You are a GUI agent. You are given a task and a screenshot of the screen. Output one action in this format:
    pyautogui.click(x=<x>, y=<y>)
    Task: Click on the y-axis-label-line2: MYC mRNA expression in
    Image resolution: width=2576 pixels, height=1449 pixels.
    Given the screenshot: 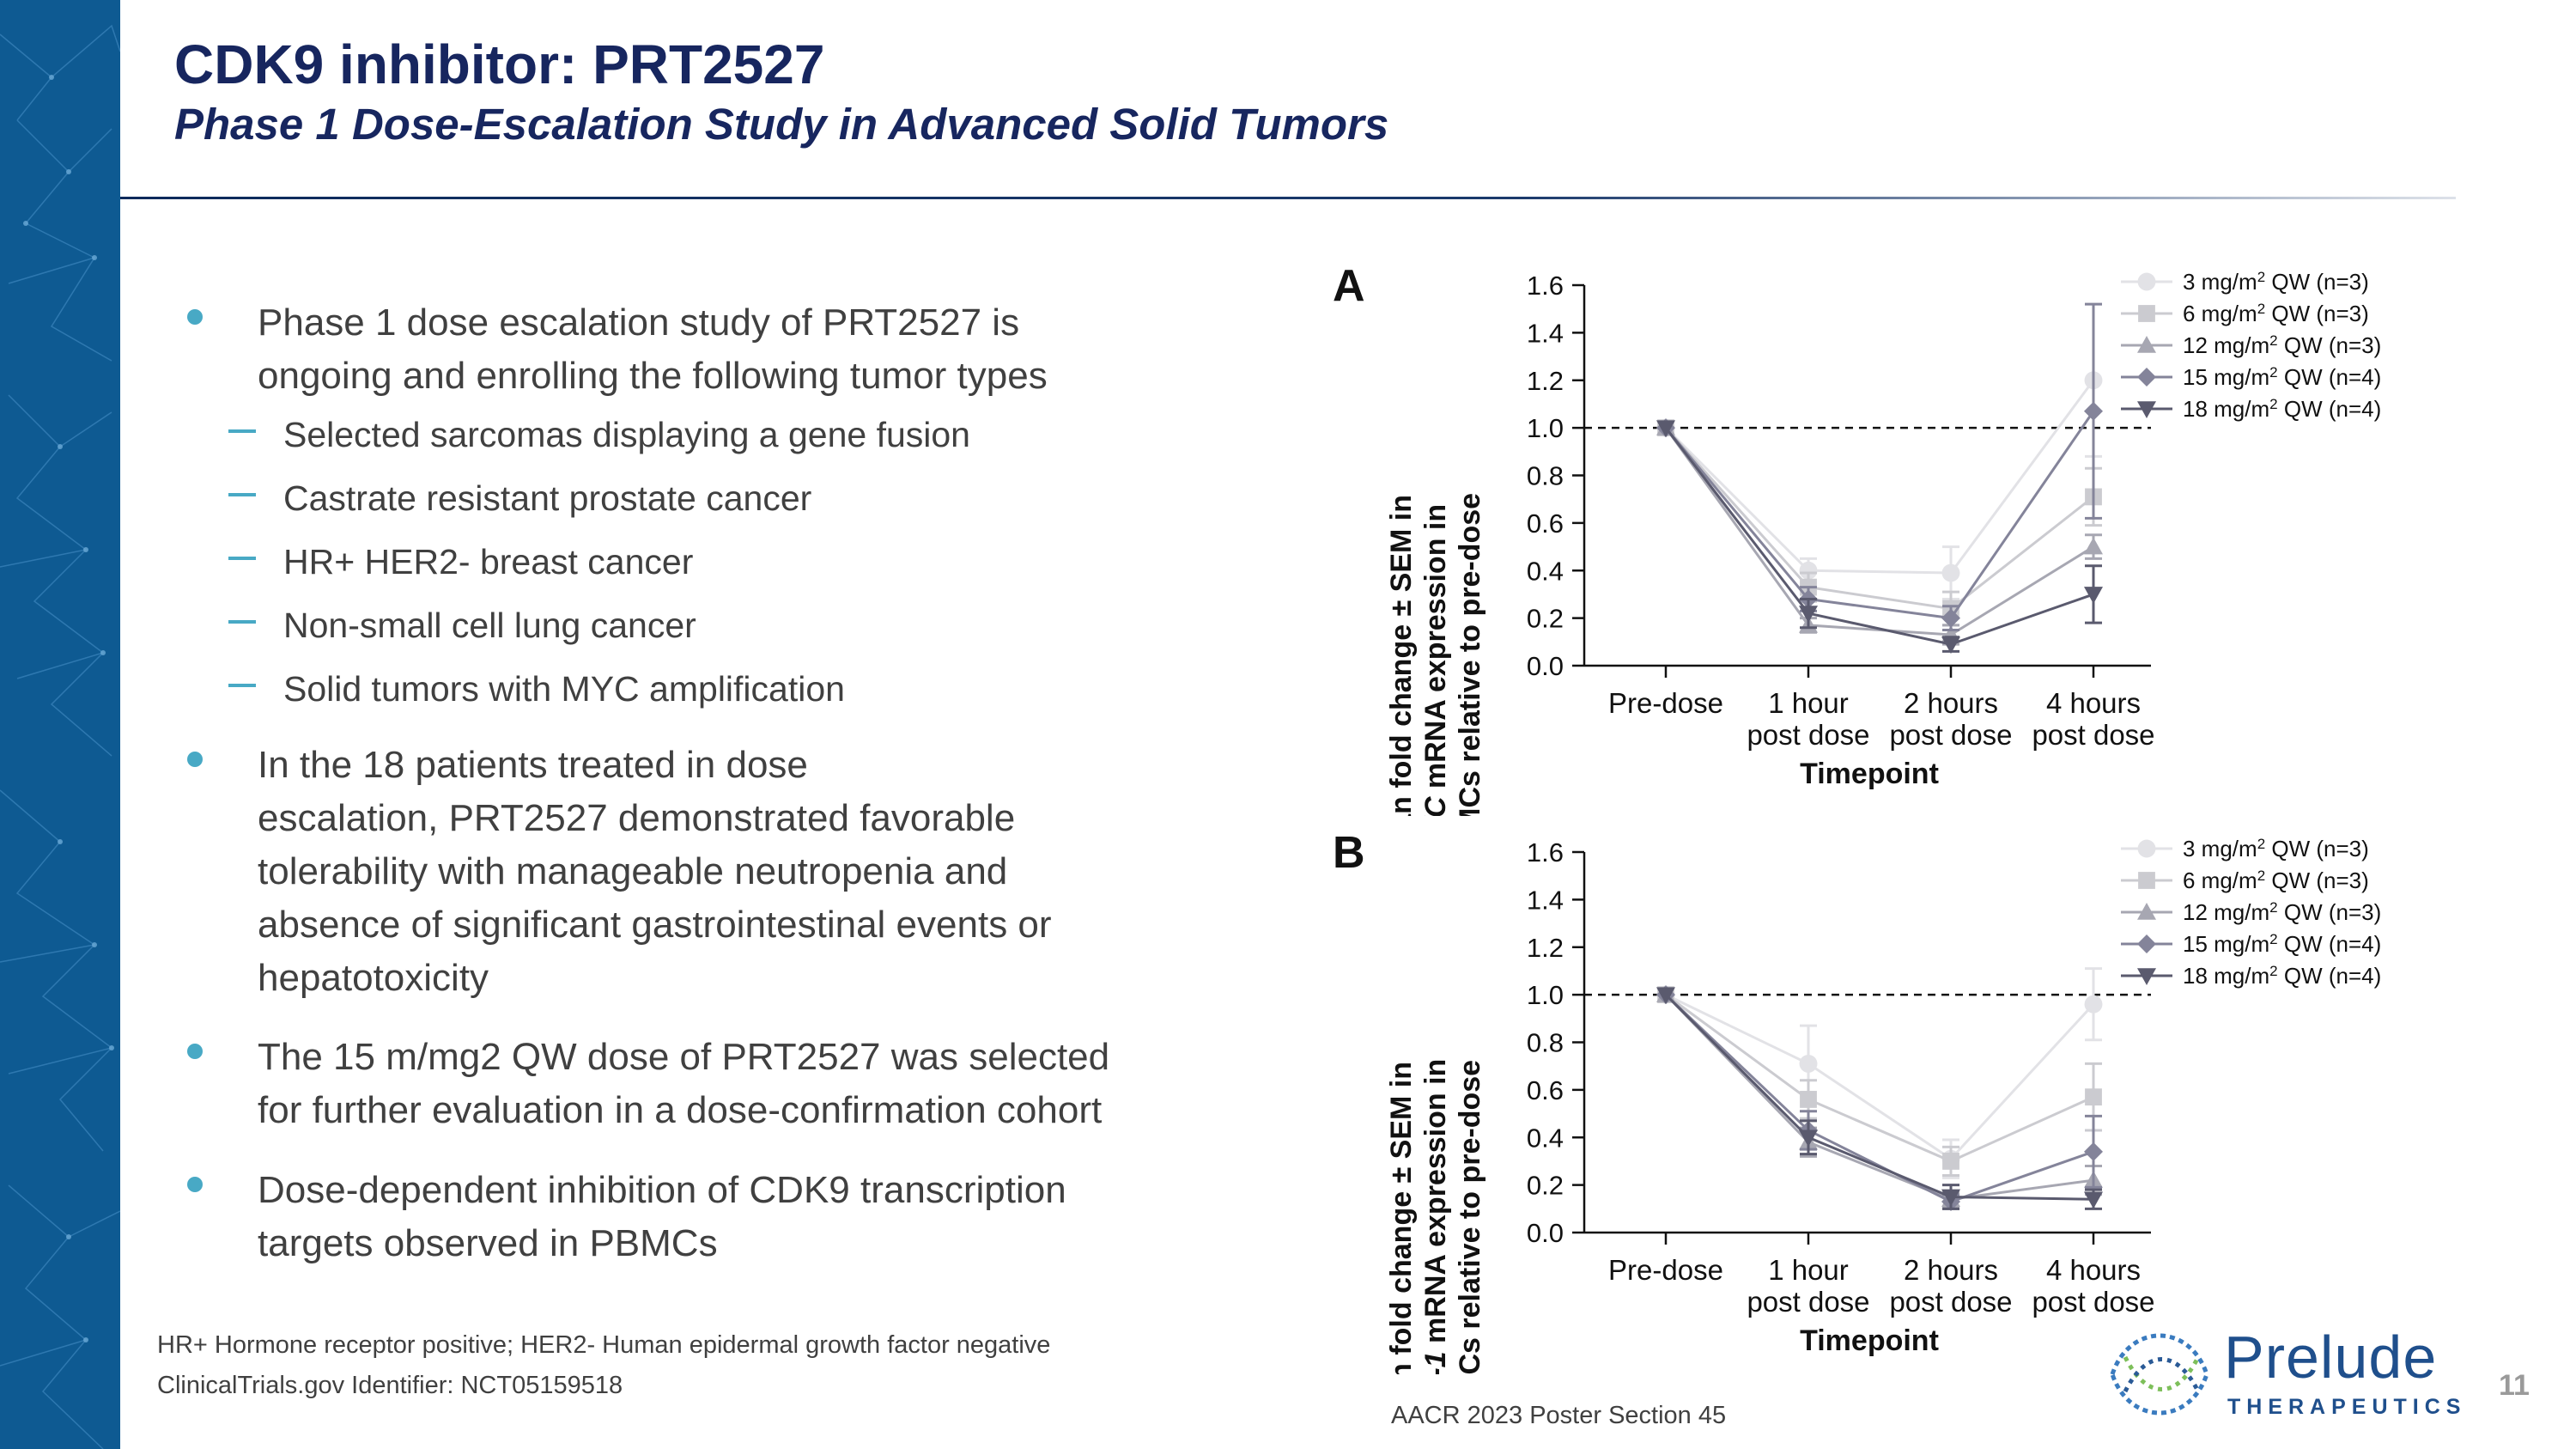 What is the action you would take?
    pyautogui.click(x=1436, y=660)
    